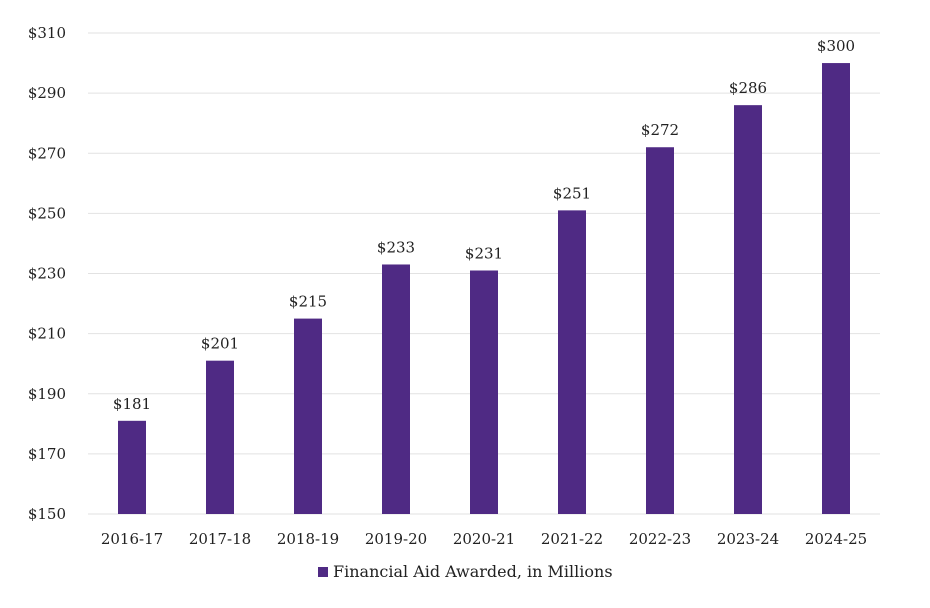 This screenshot has height=608, width=930. Describe the element at coordinates (308, 539) in the screenshot. I see `x-tick-label: 2018-19` at that location.